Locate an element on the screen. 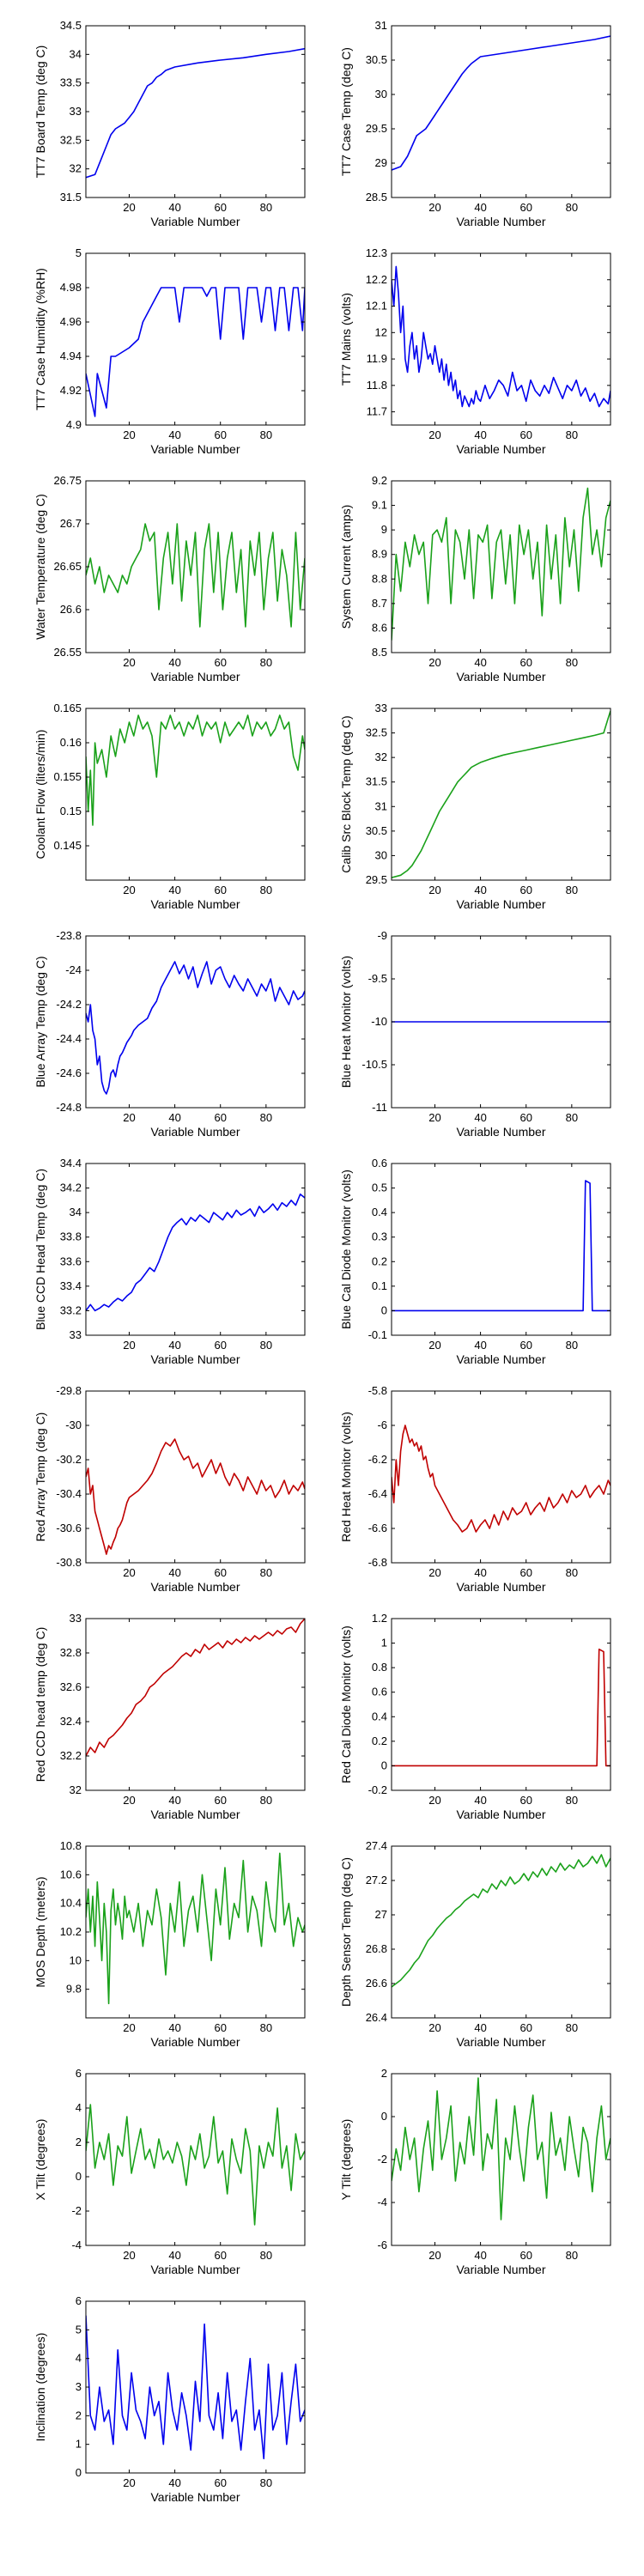 This screenshot has height=2576, width=644. y-tick-label: 29 is located at coordinates (381, 162).